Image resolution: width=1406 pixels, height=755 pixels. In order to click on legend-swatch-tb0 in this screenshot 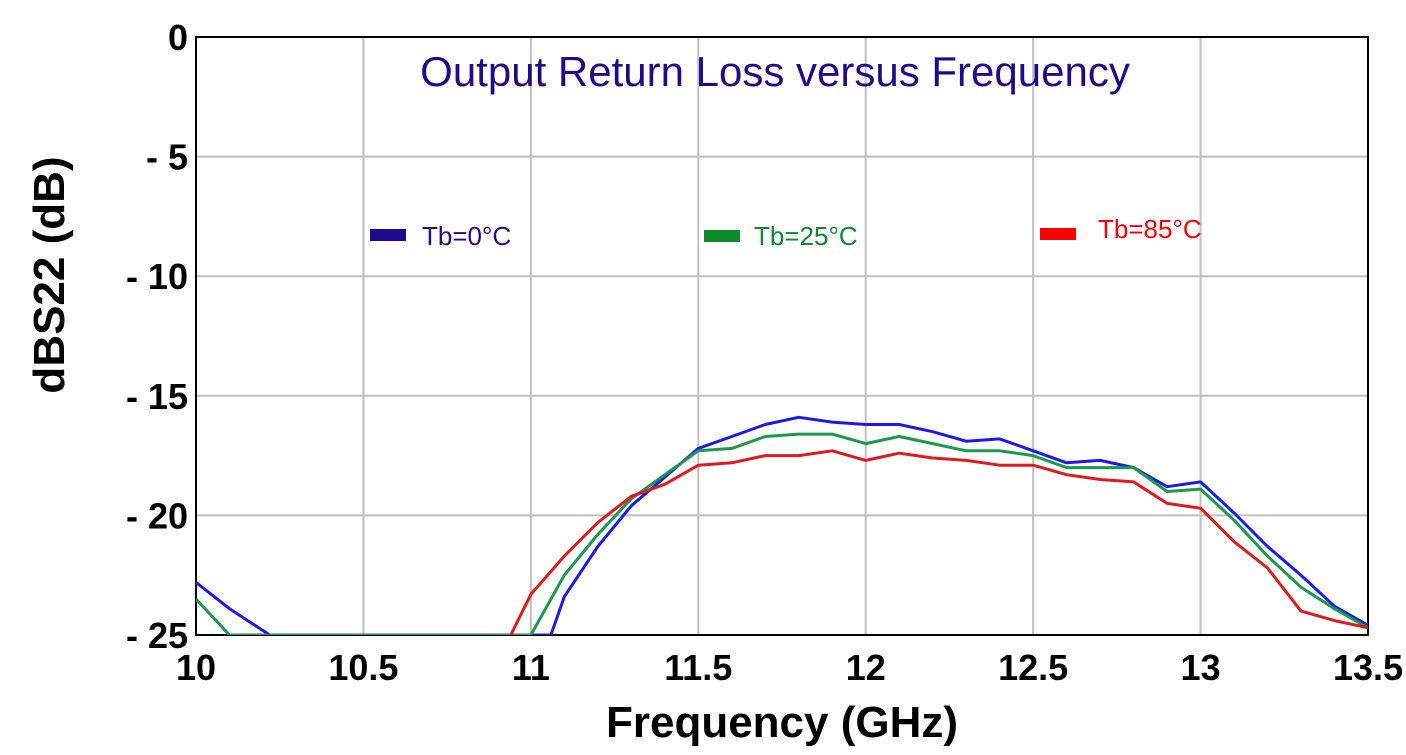, I will do `click(388, 235)`.